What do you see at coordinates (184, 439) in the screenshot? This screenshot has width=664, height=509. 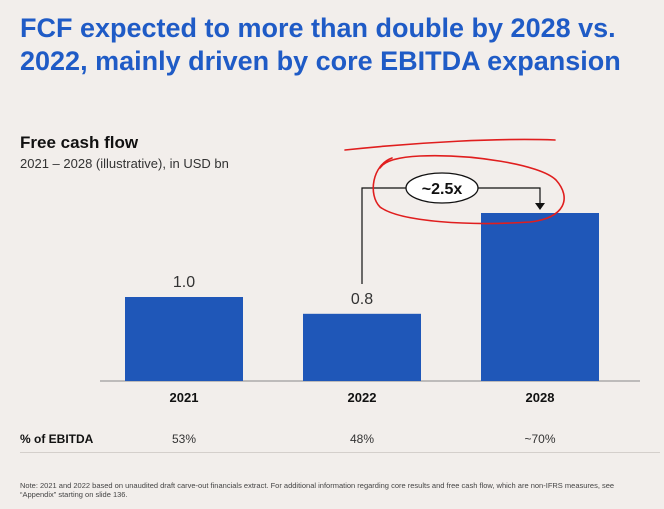 I see `ebitda-2021: 53%` at bounding box center [184, 439].